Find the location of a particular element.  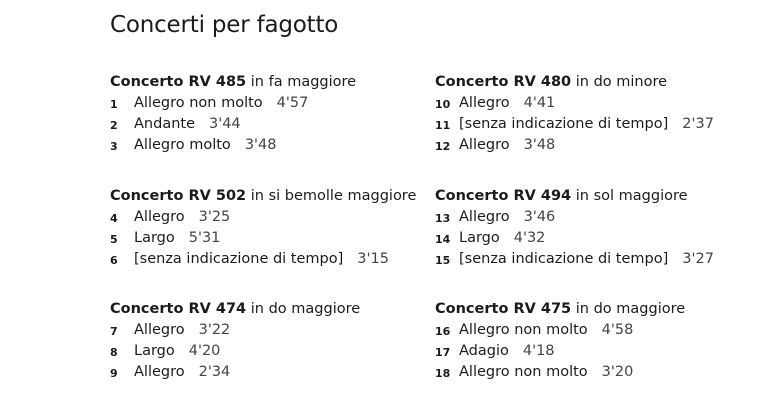

track-row: 7 Allegro 3'22 is located at coordinates (275, 330).